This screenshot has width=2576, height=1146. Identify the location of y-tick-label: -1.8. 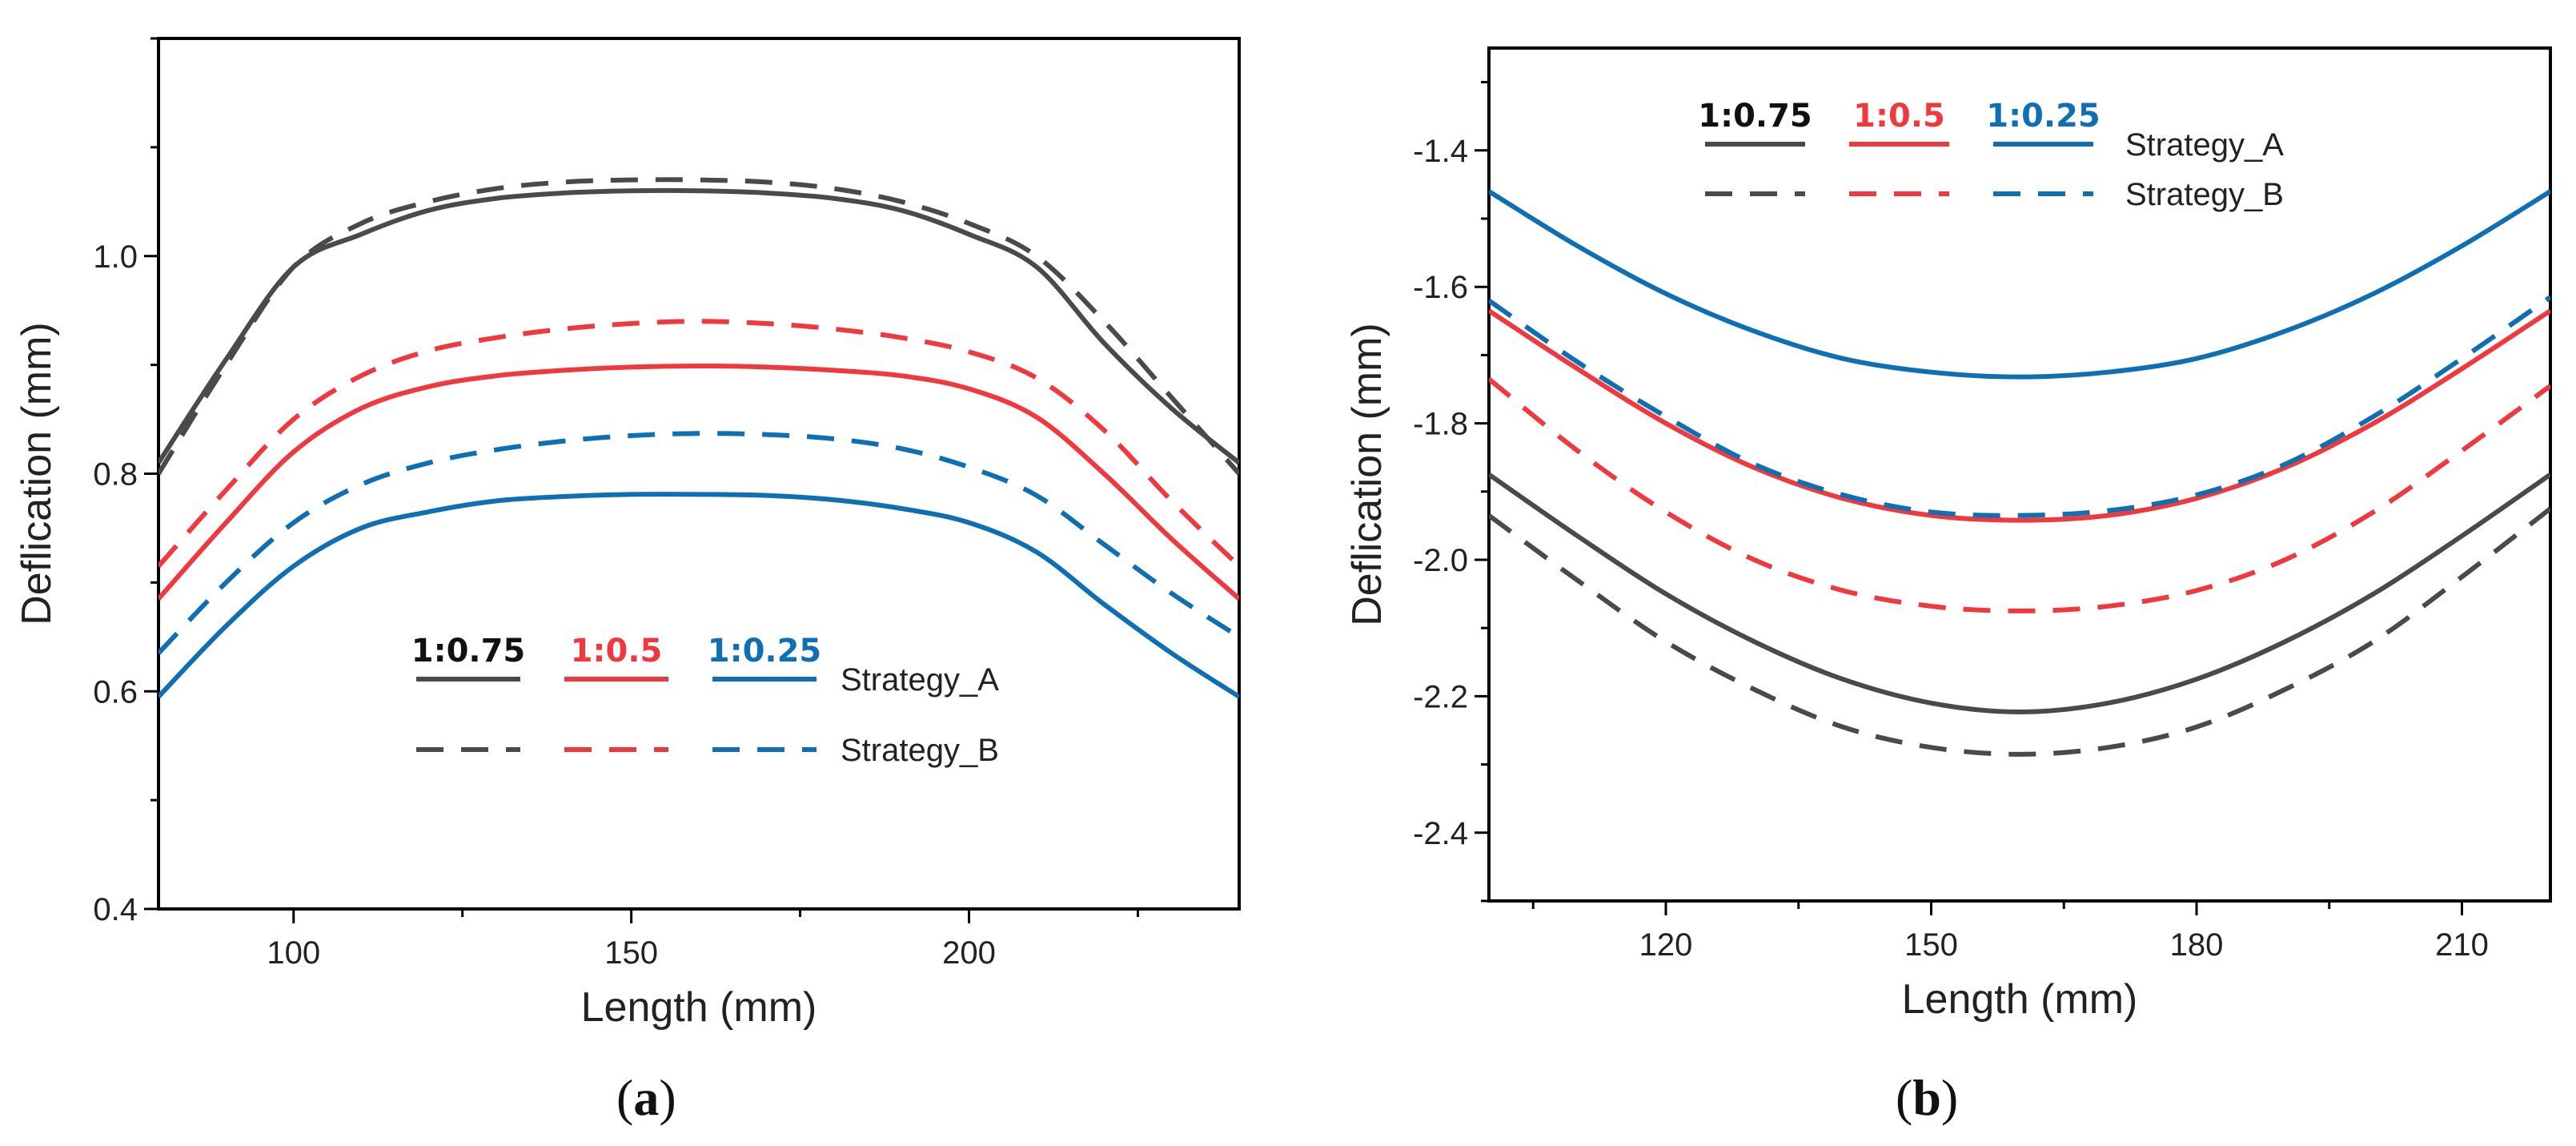
(1440, 424).